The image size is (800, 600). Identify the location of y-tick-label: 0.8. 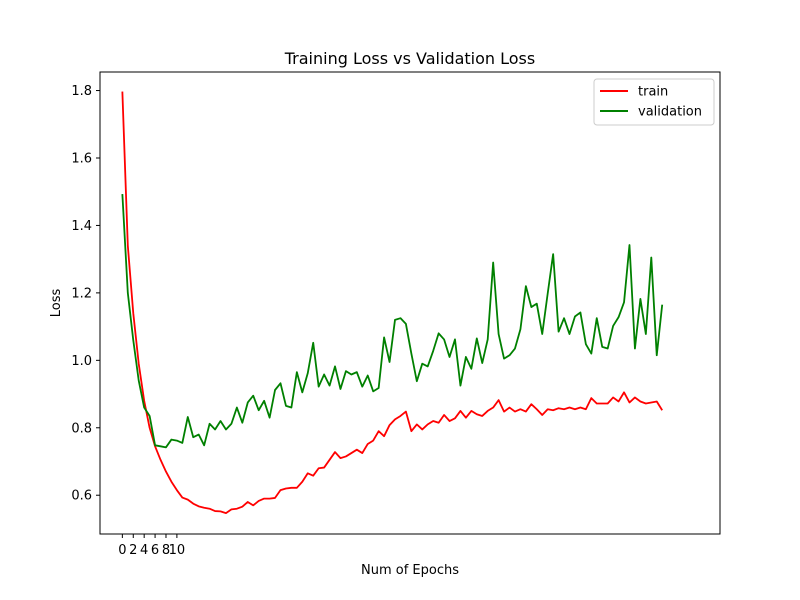
(81, 428).